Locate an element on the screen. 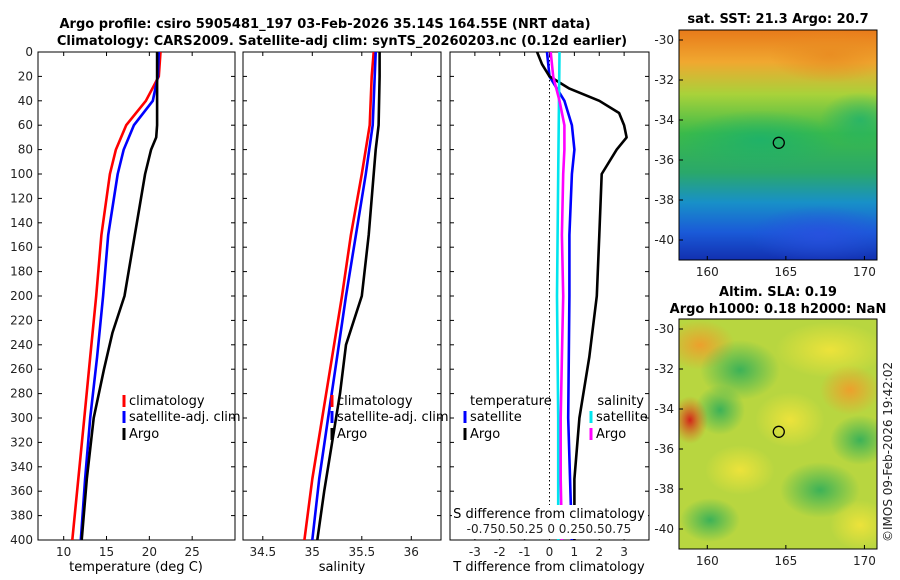 The height and width of the screenshot is (580, 900). s-difference-tick-labels: -0.750.50.25 0 0.250.50.75 is located at coordinates (549, 529).